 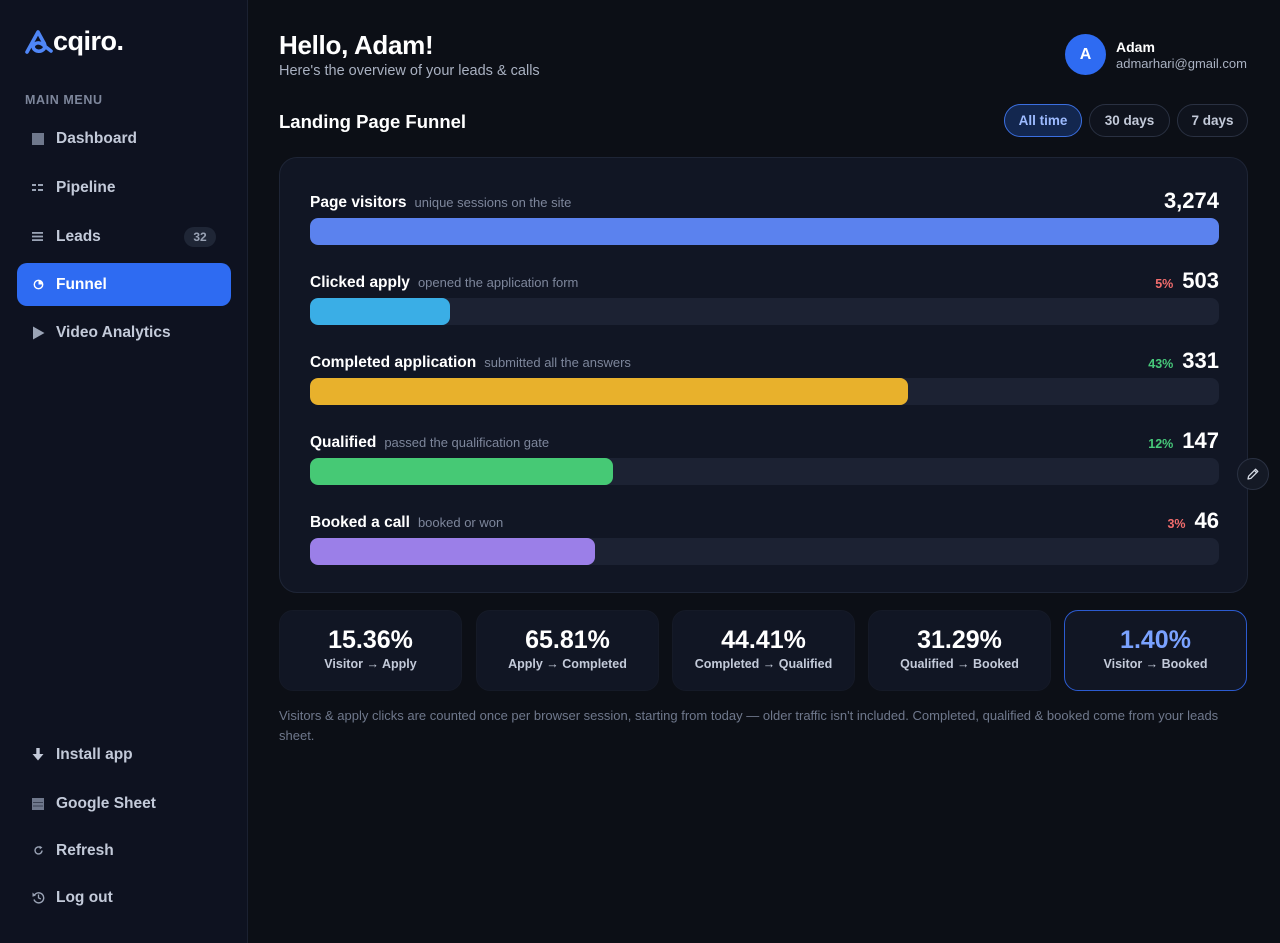 What do you see at coordinates (1191, 200) in the screenshot?
I see `stage-count: 3,274` at bounding box center [1191, 200].